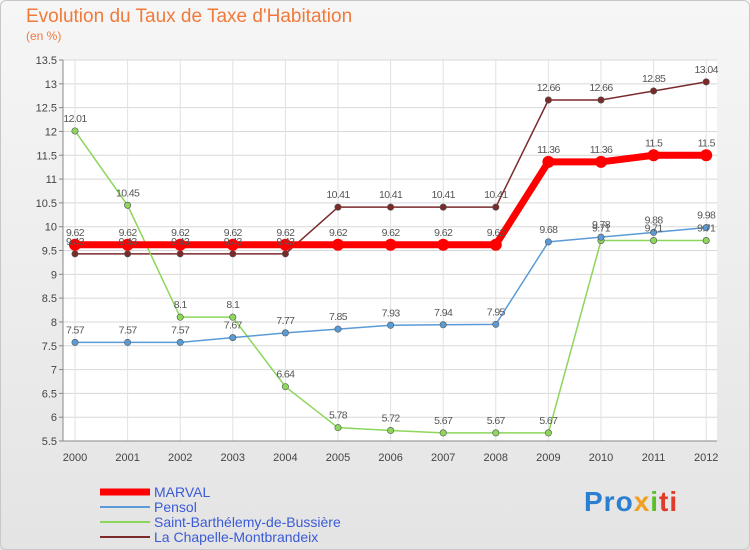 The width and height of the screenshot is (750, 550). I want to click on x-tick-label: 2002, so click(180, 458).